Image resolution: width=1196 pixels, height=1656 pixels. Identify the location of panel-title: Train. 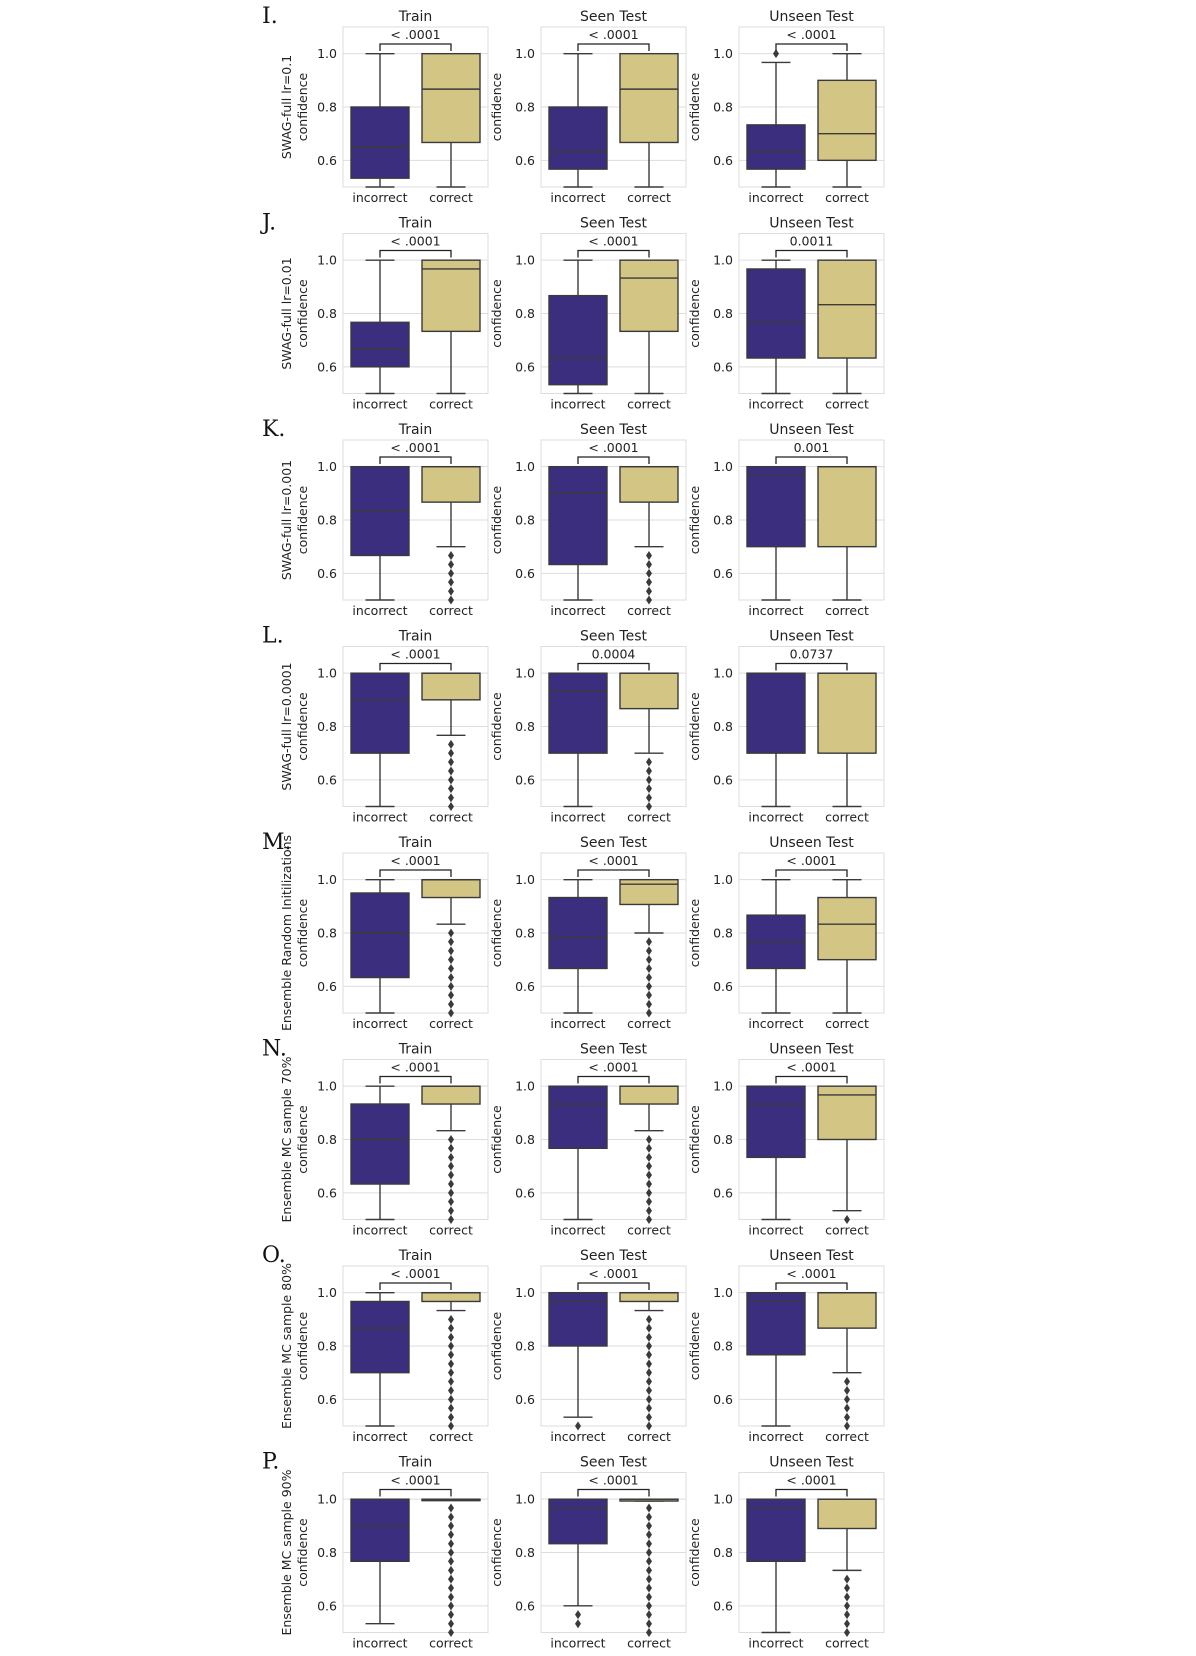
(415, 1463).